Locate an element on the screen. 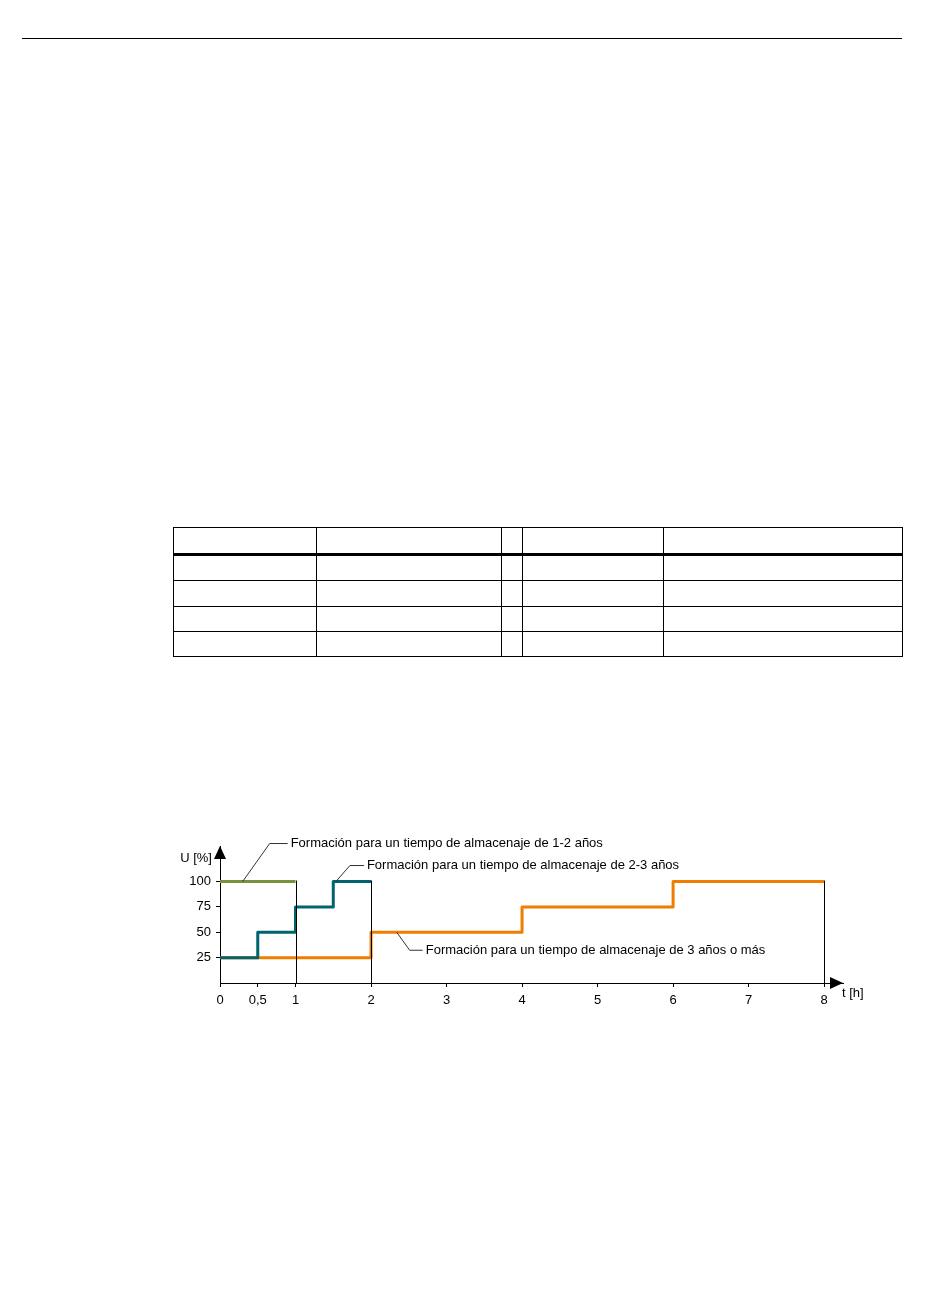  x-tick-label: 3 is located at coordinates (446, 1000).